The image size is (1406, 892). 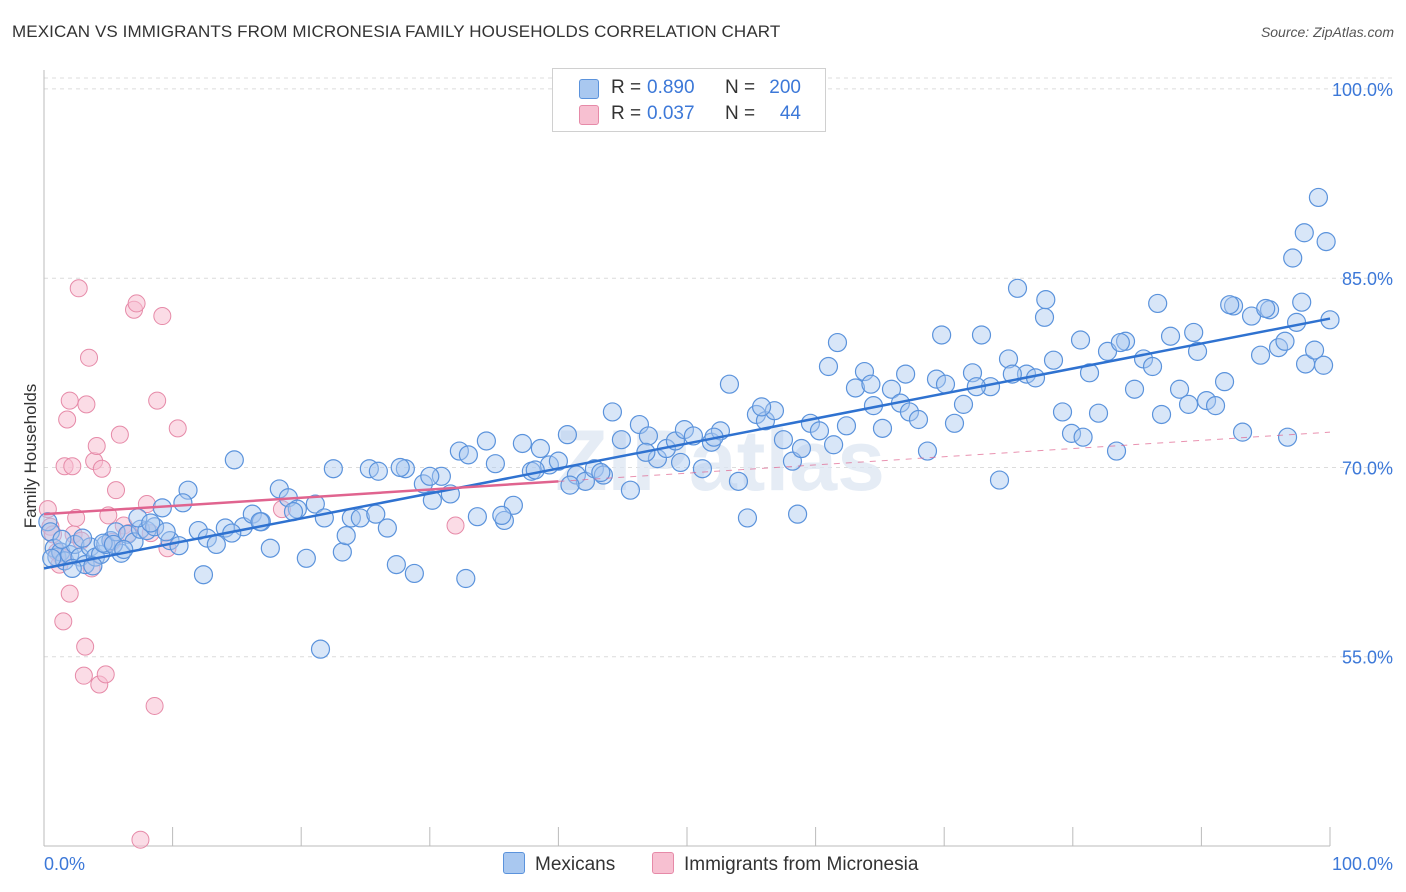 What do you see at coordinates (30, 456) in the screenshot?
I see `y-axis-label: Family Households` at bounding box center [30, 456].